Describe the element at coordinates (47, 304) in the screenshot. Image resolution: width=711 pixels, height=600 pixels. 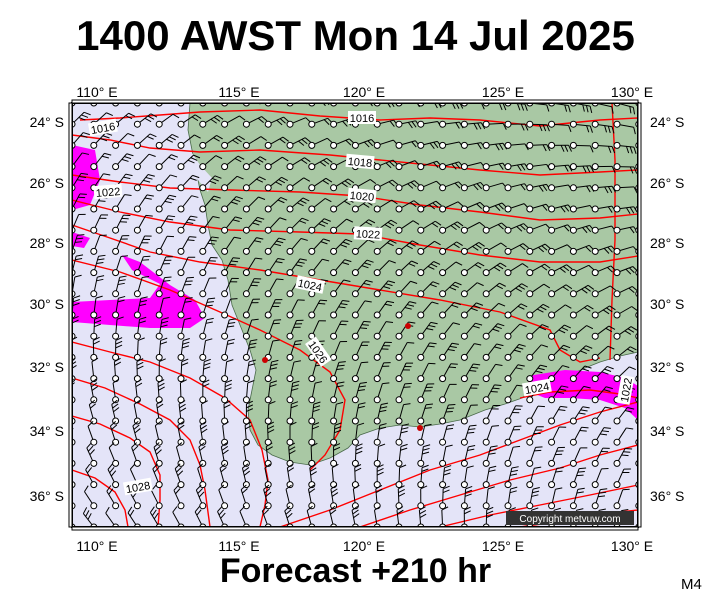
I see `lat-tick-label: 30° S` at that location.